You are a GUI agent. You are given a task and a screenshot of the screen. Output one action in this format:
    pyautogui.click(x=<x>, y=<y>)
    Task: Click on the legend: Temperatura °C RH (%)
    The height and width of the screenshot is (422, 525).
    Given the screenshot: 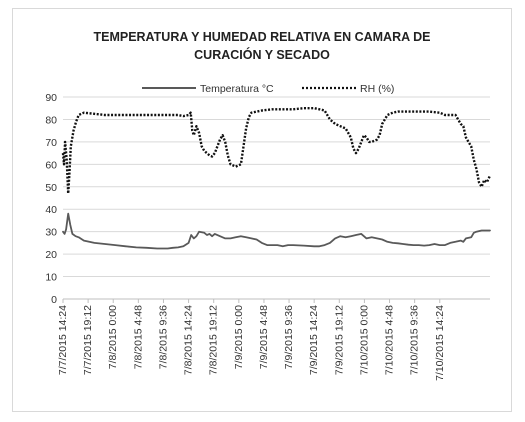 What is the action you would take?
    pyautogui.click(x=268, y=89)
    